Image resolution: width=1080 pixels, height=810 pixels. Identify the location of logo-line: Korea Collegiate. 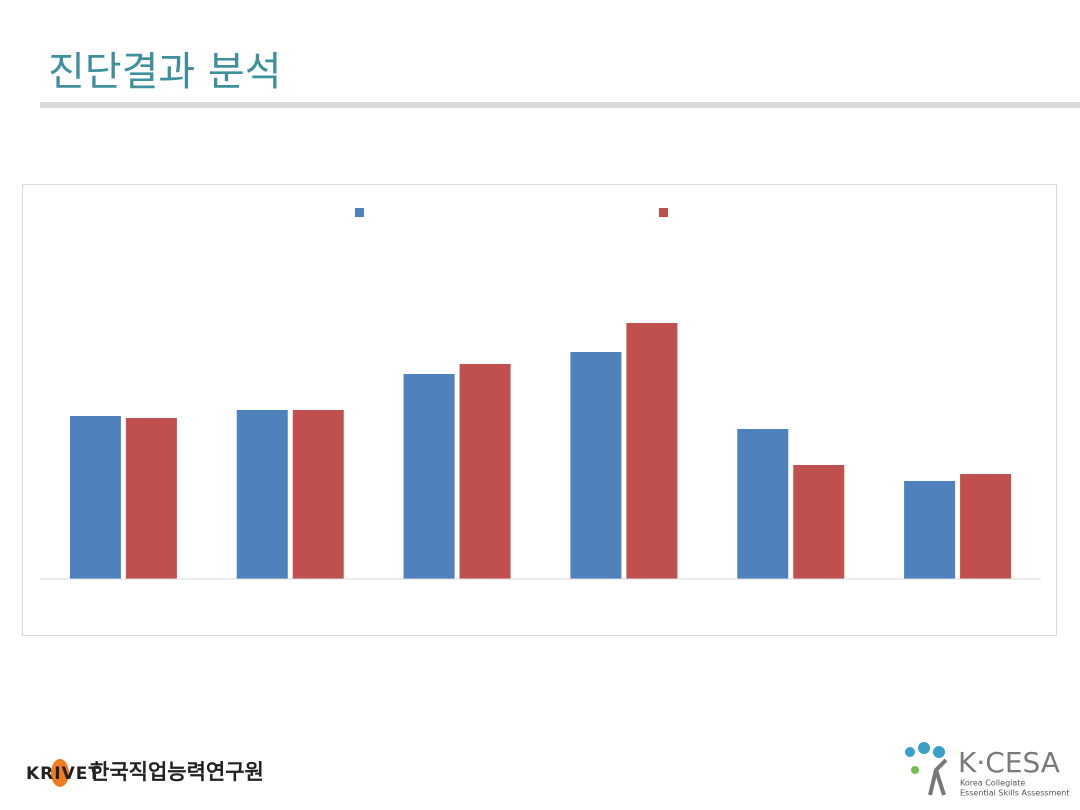
(992, 783).